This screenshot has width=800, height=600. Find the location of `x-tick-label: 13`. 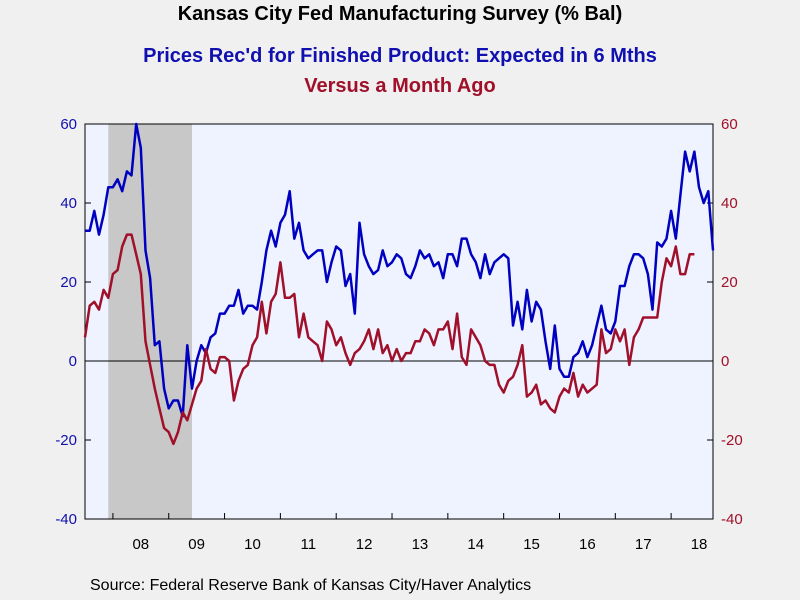

x-tick-label: 13 is located at coordinates (420, 544).